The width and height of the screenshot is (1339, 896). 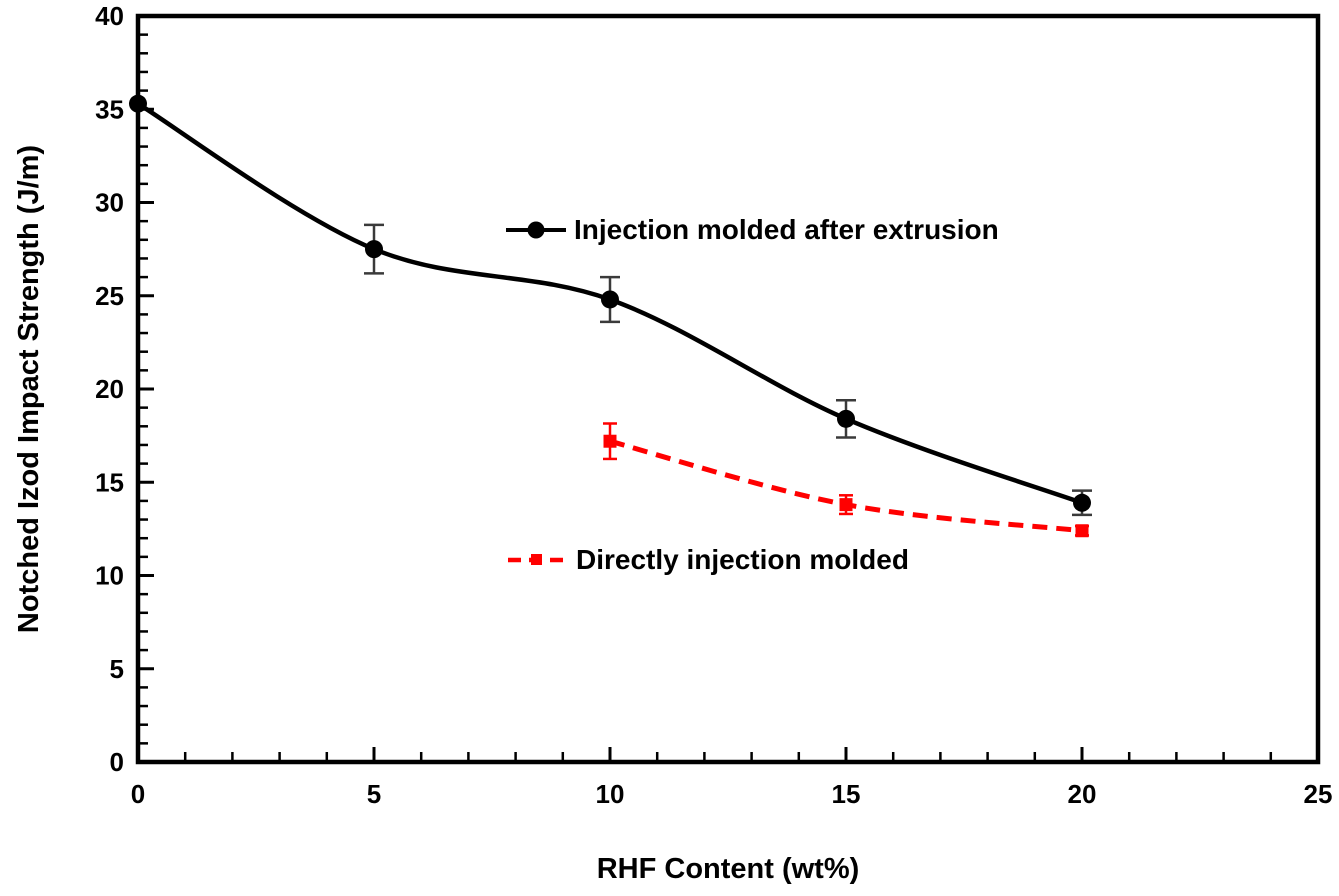 I want to click on y-tick-label: 5, so click(x=117, y=669).